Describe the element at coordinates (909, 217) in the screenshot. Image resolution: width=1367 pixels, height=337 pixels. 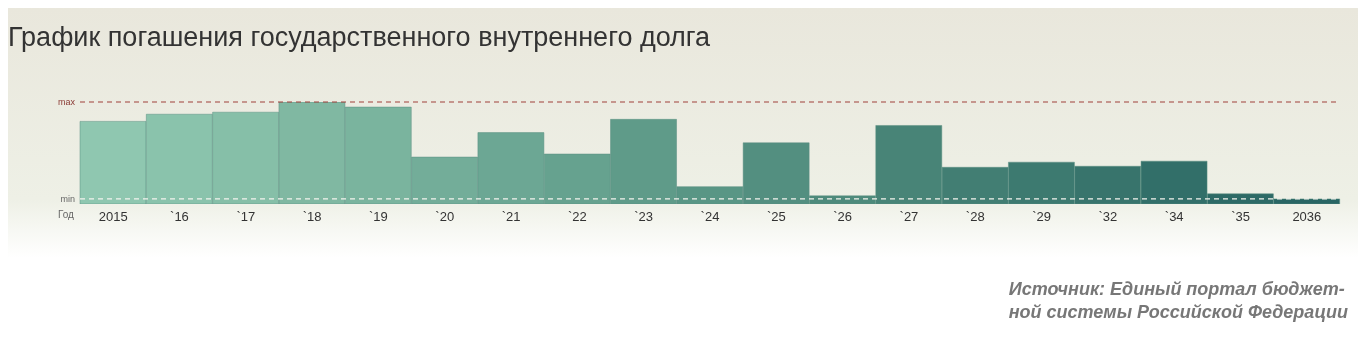
I see `x-tick-label: `27` at that location.